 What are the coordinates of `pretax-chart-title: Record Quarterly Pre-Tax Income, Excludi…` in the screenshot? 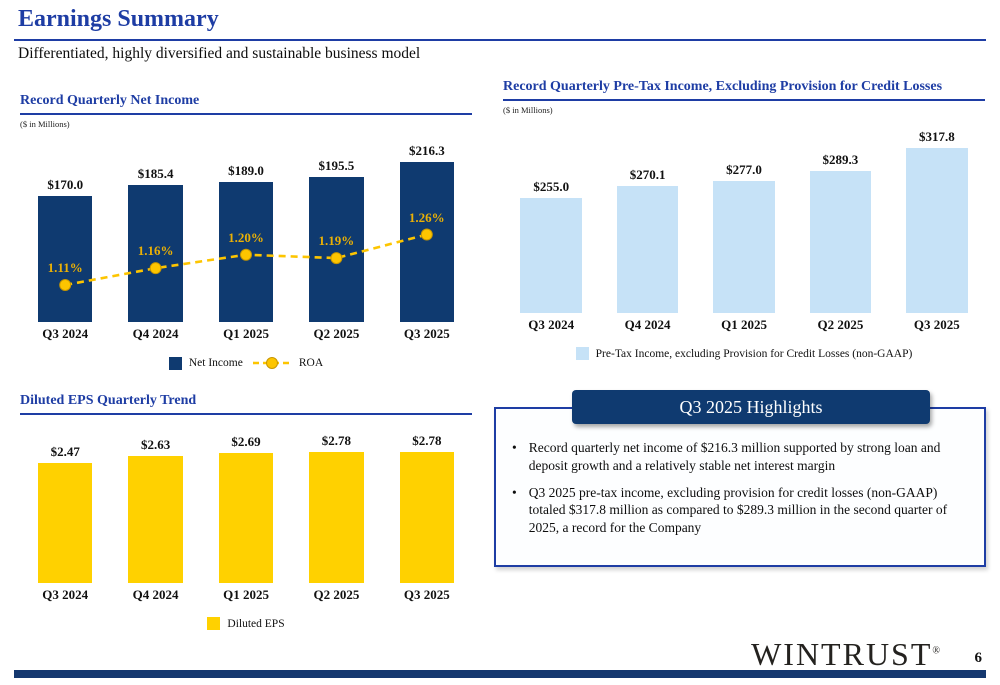 It's located at (723, 86).